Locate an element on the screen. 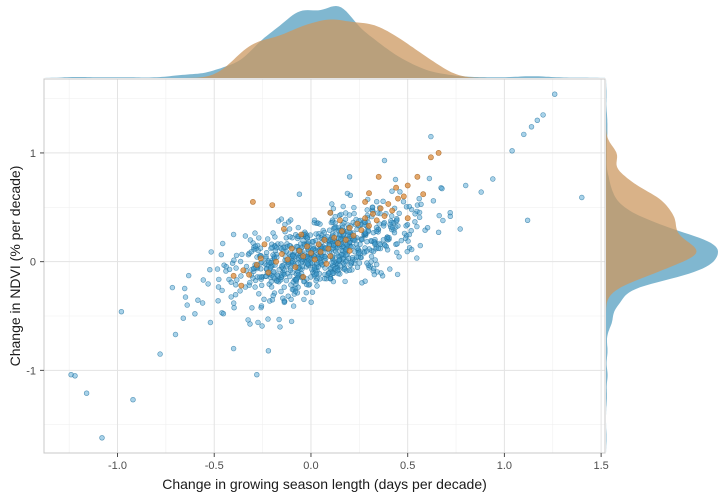  x-axis-ticks: -1.0 -0.5 0.0 0.5 1.0 1.5 is located at coordinates (358, 462).